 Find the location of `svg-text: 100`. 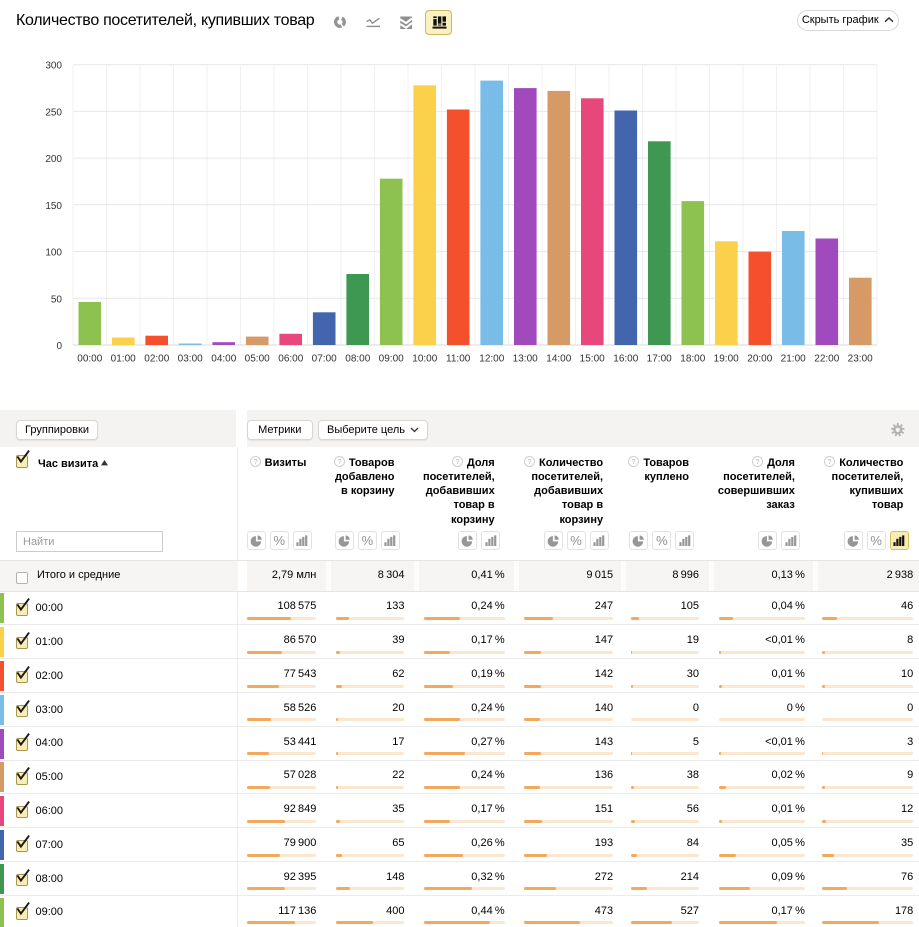

svg-text: 100 is located at coordinates (53, 253).